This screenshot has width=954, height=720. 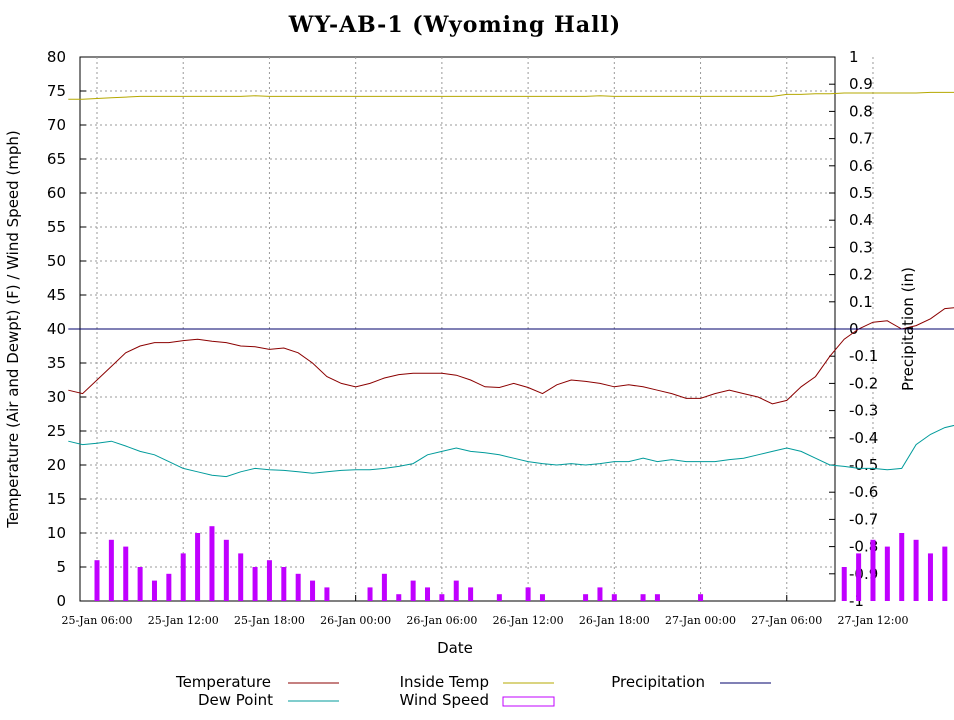 I want to click on series-wind-speed, so click(x=521, y=563).